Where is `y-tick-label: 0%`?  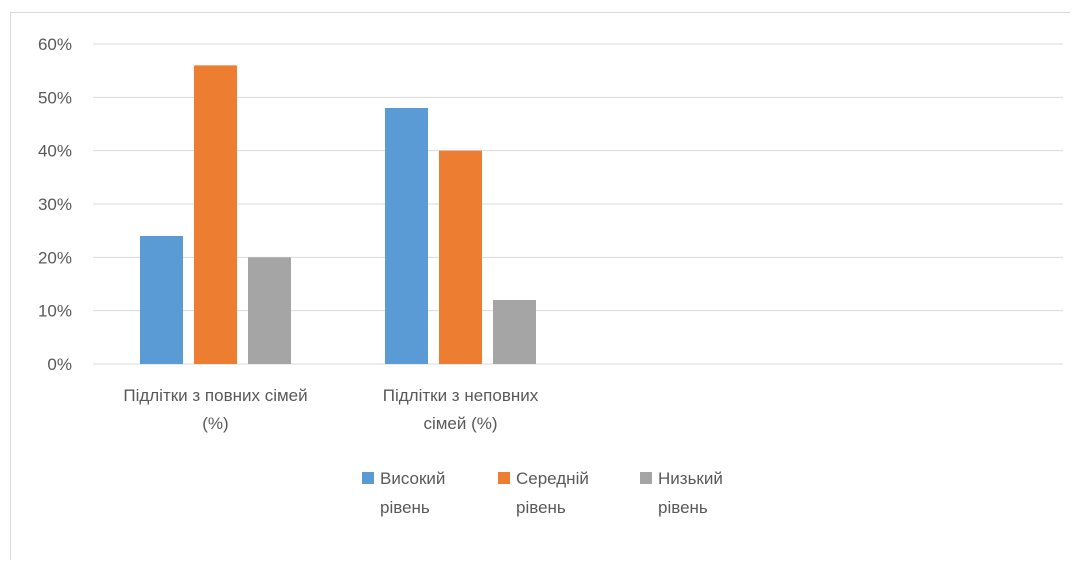 y-tick-label: 0% is located at coordinates (59, 364).